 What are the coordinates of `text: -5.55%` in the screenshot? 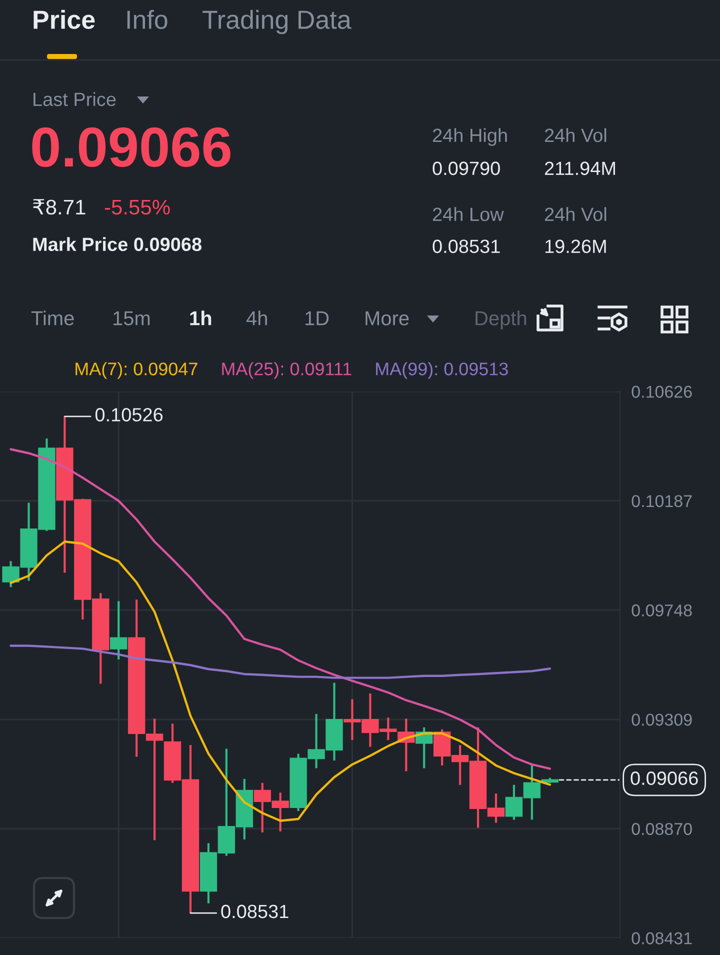 It's located at (137, 207).